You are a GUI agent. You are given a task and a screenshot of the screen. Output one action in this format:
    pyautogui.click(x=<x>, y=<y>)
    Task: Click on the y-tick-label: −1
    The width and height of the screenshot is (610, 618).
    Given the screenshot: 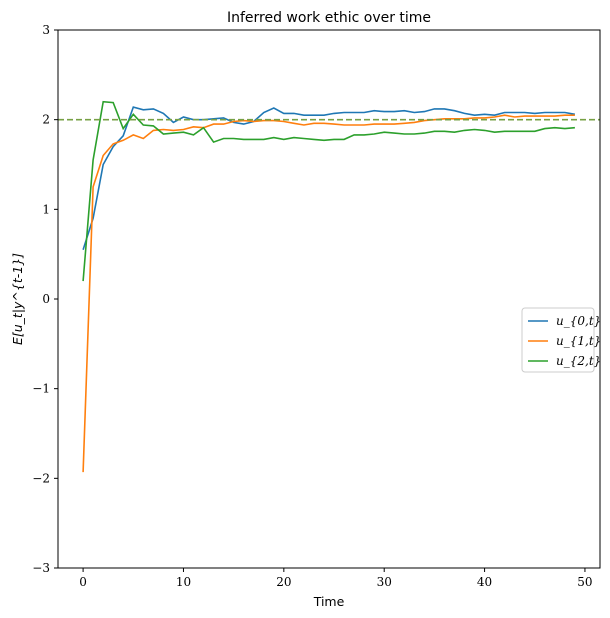 What is the action you would take?
    pyautogui.click(x=41, y=389)
    